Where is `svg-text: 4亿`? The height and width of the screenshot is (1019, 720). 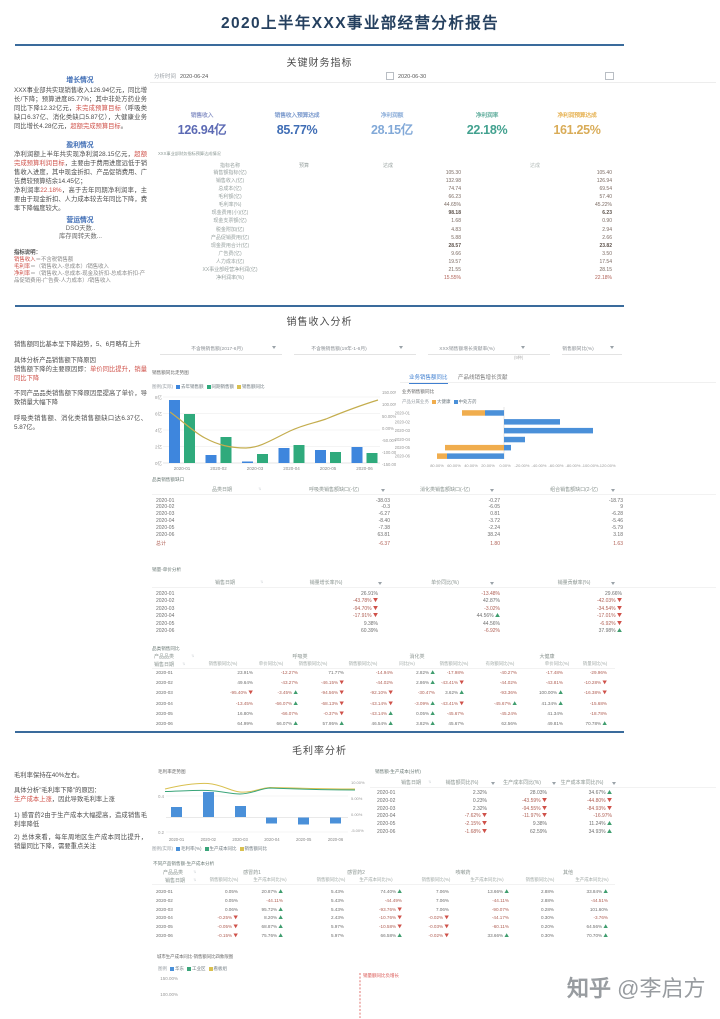
svg-text: 4亿 is located at coordinates (159, 430).